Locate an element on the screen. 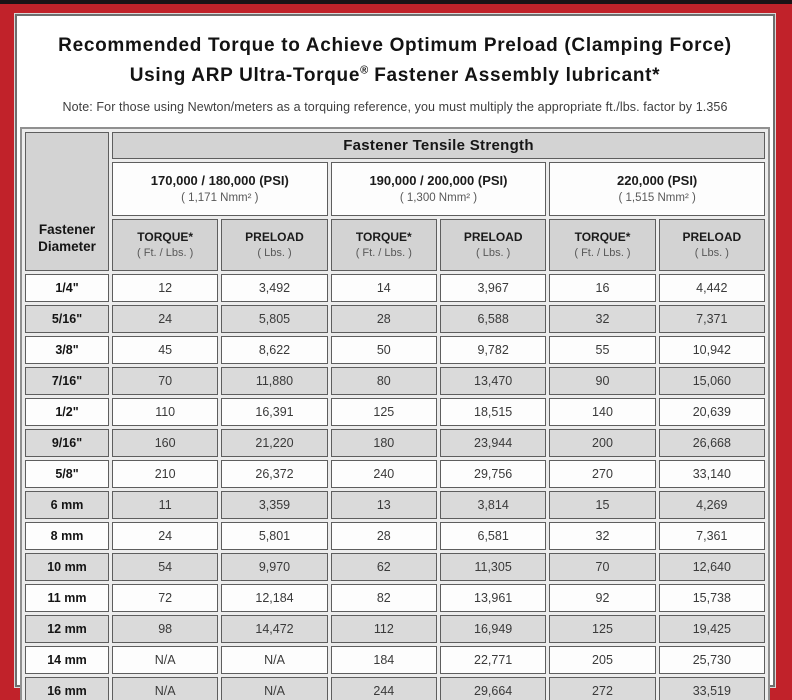  table-row: 1/4" 12 3,492 14 3,967 16 4,442 is located at coordinates (395, 287).